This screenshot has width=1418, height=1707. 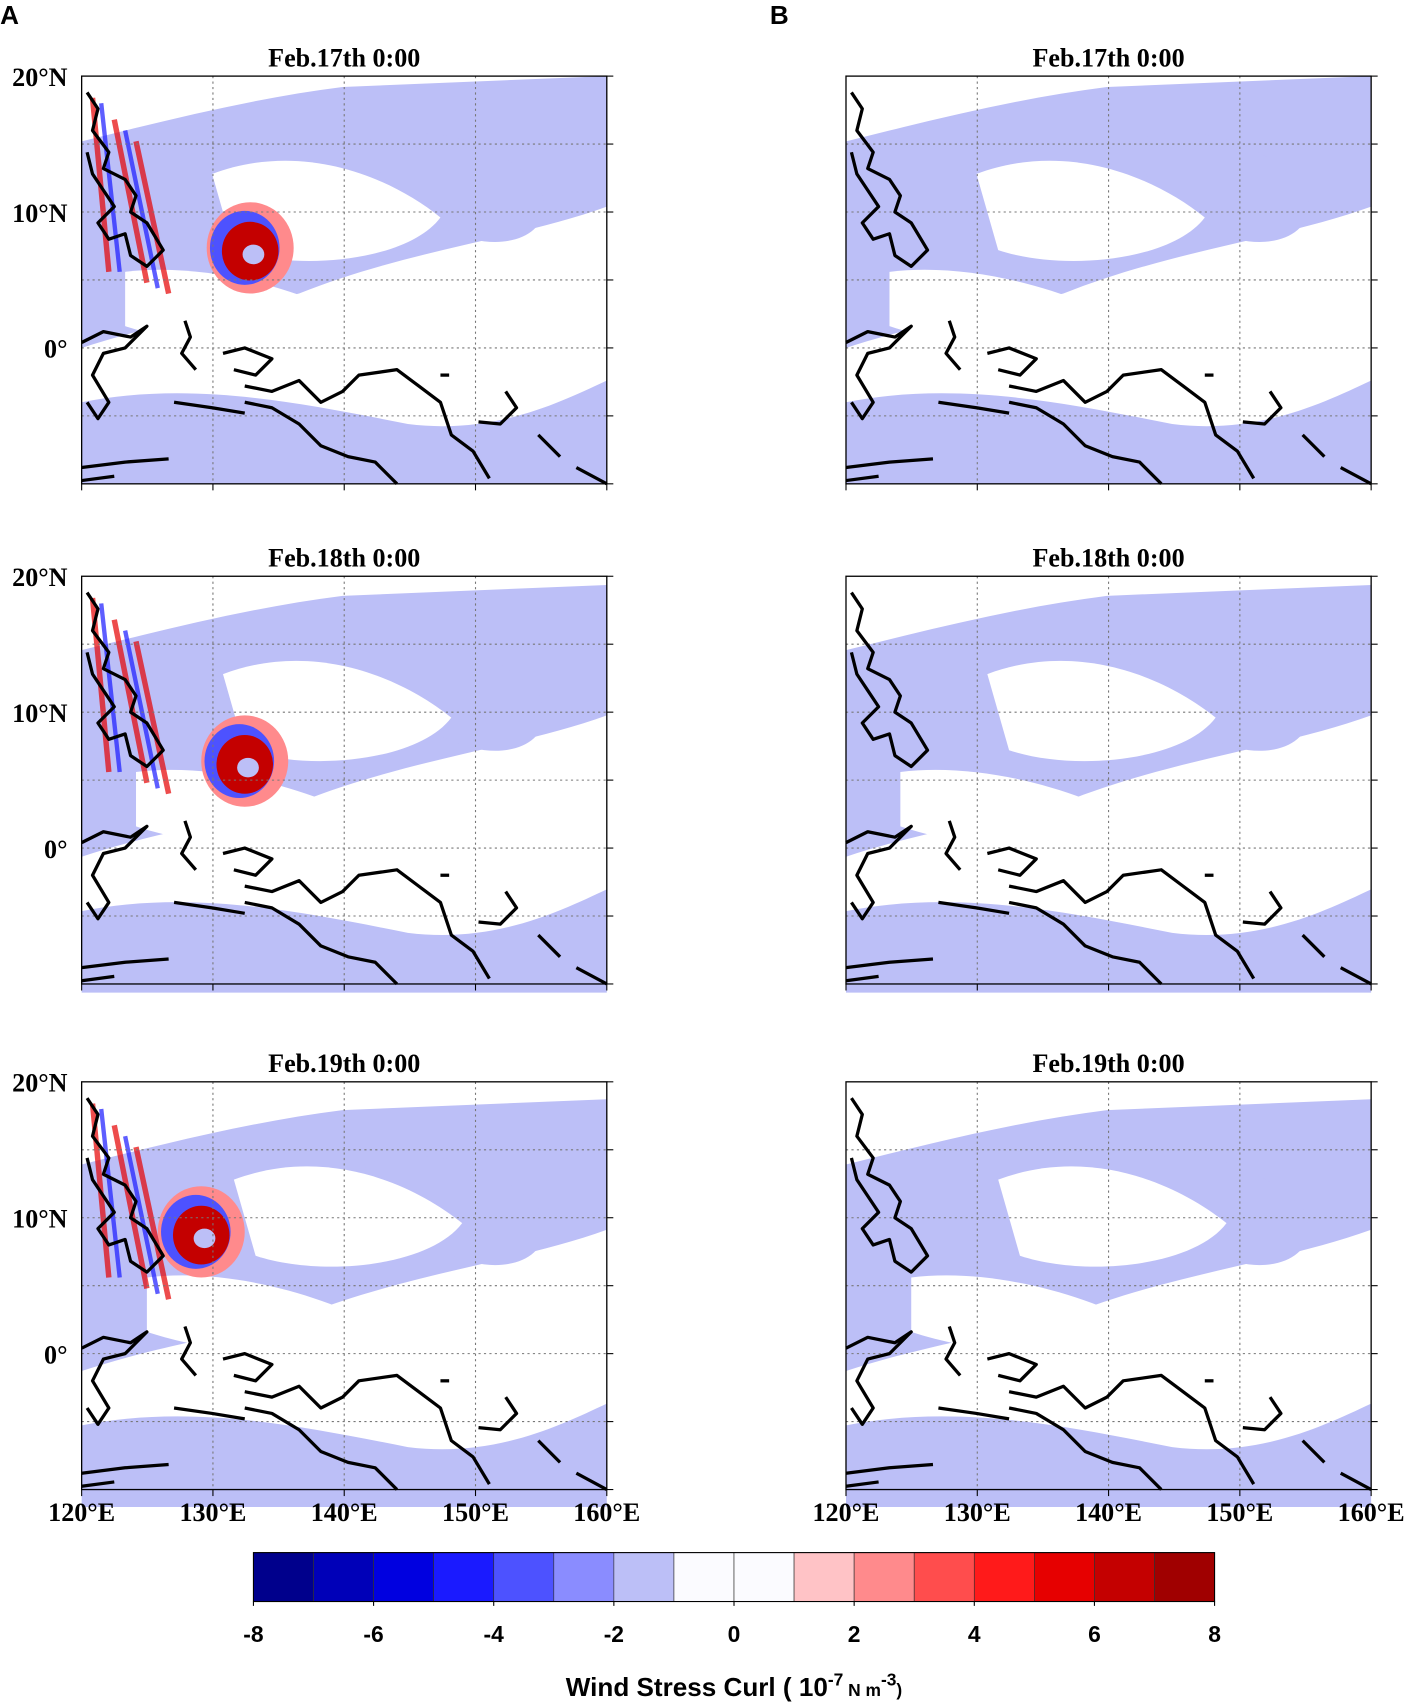 What do you see at coordinates (212, 1512) in the screenshot?
I see `lon-label: 130°E` at bounding box center [212, 1512].